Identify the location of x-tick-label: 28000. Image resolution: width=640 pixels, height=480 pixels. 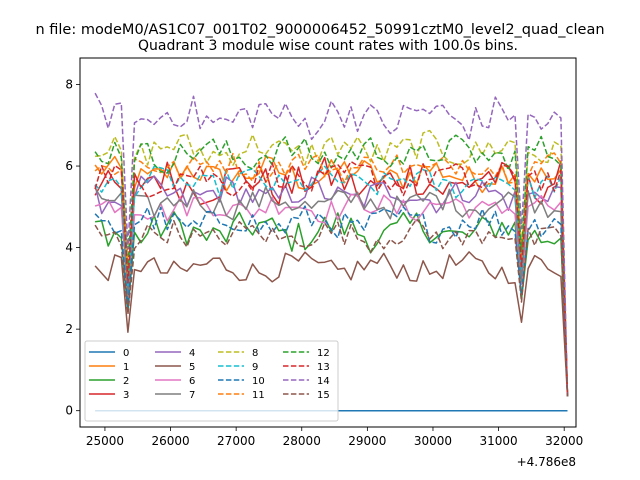
(302, 441).